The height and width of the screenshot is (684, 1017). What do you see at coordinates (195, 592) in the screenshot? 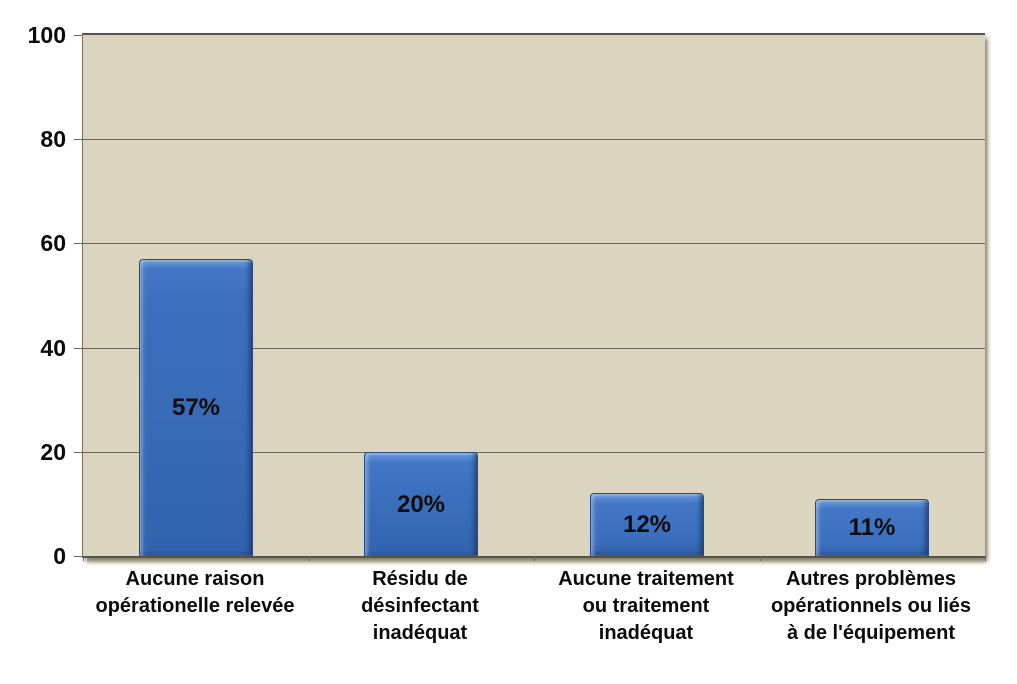
I see `x-category-label-1: Aucune raison opérationelle relevée` at bounding box center [195, 592].